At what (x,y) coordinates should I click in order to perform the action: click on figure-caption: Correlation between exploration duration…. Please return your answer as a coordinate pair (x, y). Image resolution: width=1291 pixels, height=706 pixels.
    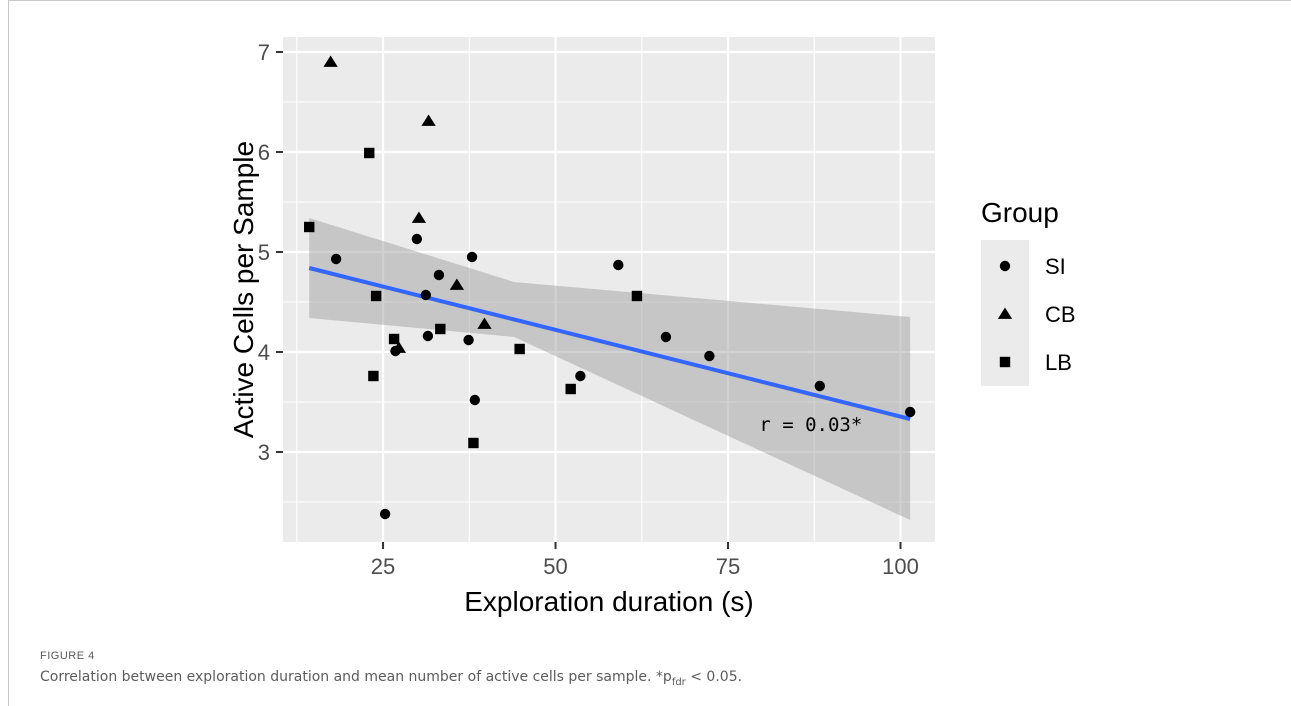
    Looking at the image, I should click on (391, 678).